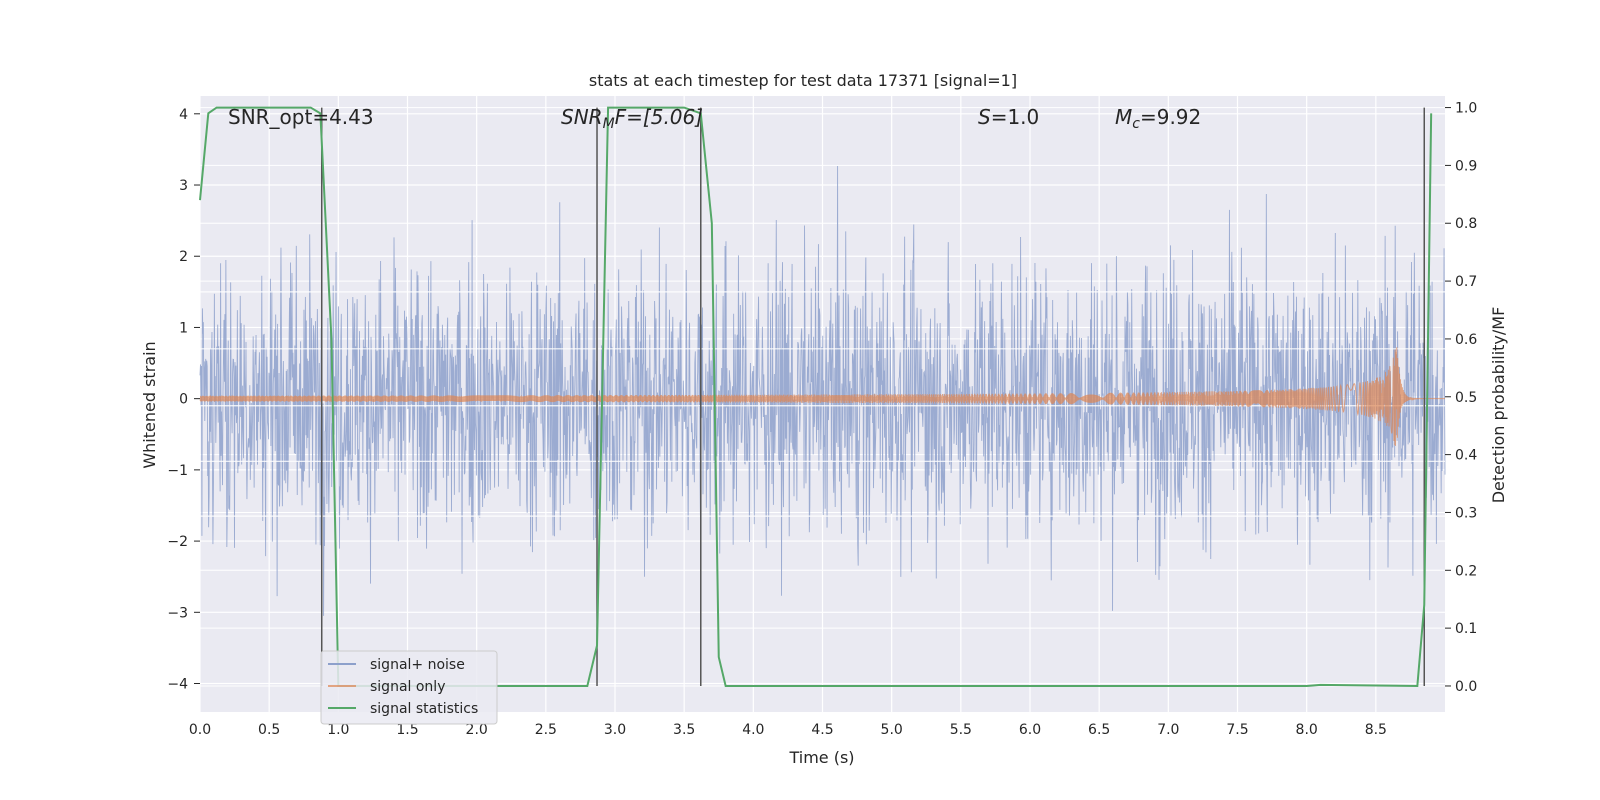 Image resolution: width=1600 pixels, height=800 pixels. I want to click on y-axis-ticks: 4 3 2 1 0 −1 −2 −3 −4, so click(183, 400).